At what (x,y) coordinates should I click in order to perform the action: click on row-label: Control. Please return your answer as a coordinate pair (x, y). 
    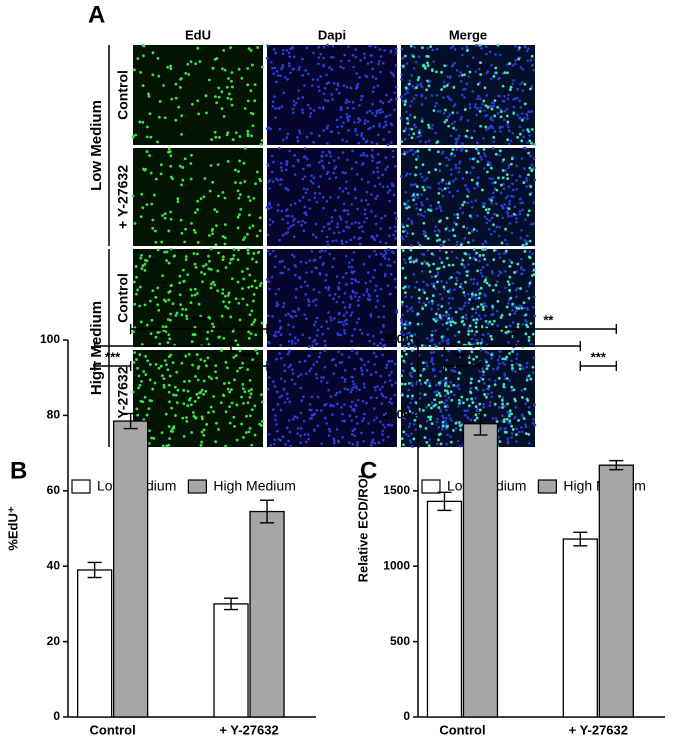
    Looking at the image, I should click on (123, 95).